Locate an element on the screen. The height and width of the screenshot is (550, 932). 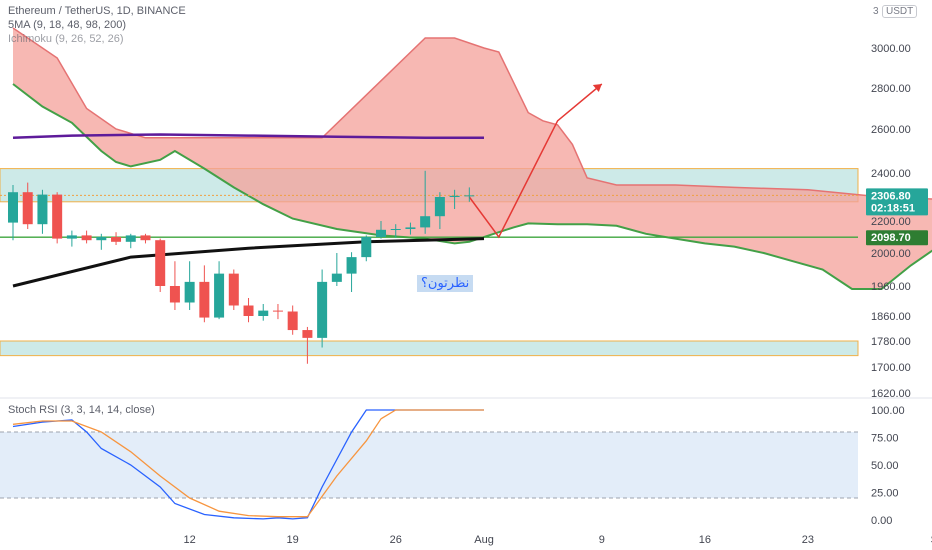
support-resistance-zone is located at coordinates (429, 348).